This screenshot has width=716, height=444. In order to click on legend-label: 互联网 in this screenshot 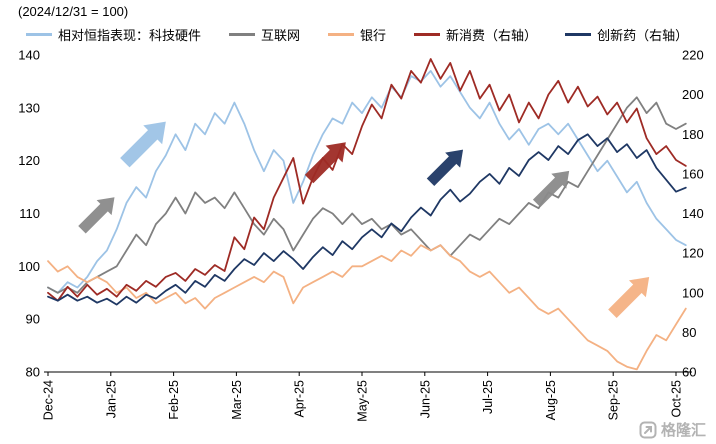, I will do `click(281, 35)`.